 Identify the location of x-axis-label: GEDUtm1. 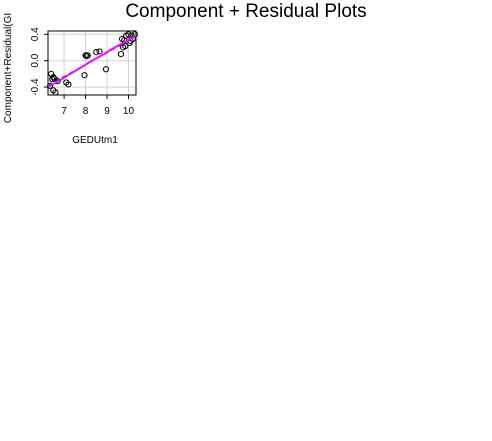
(95, 140).